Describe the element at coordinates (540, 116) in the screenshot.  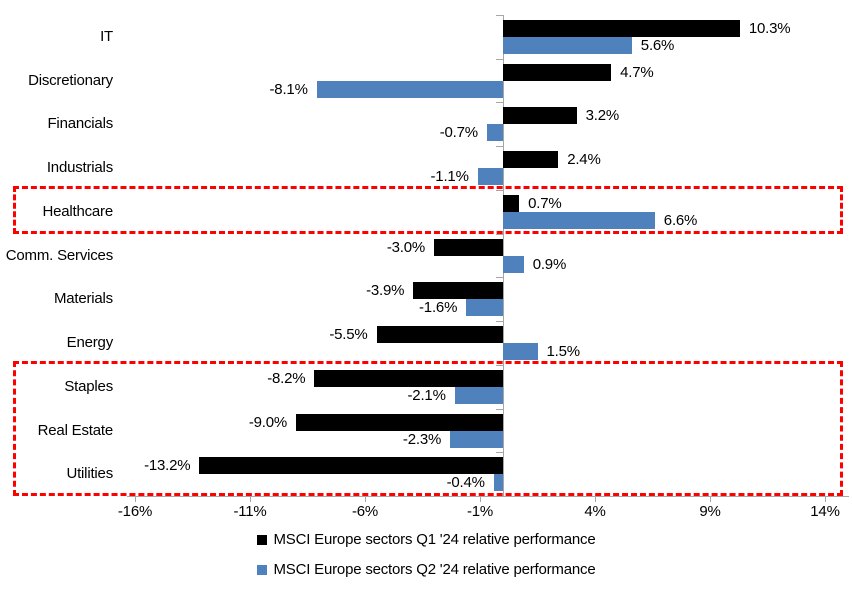
I see `bar-q1-financials` at that location.